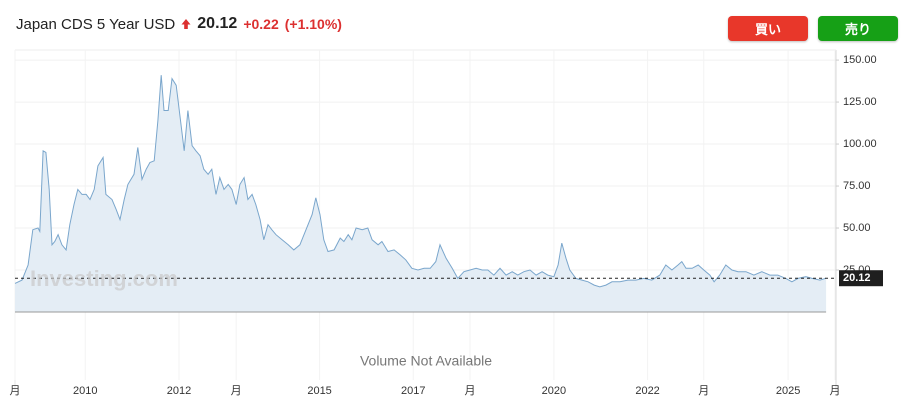  What do you see at coordinates (217, 23) in the screenshot?
I see `last-price: 20.12` at bounding box center [217, 23].